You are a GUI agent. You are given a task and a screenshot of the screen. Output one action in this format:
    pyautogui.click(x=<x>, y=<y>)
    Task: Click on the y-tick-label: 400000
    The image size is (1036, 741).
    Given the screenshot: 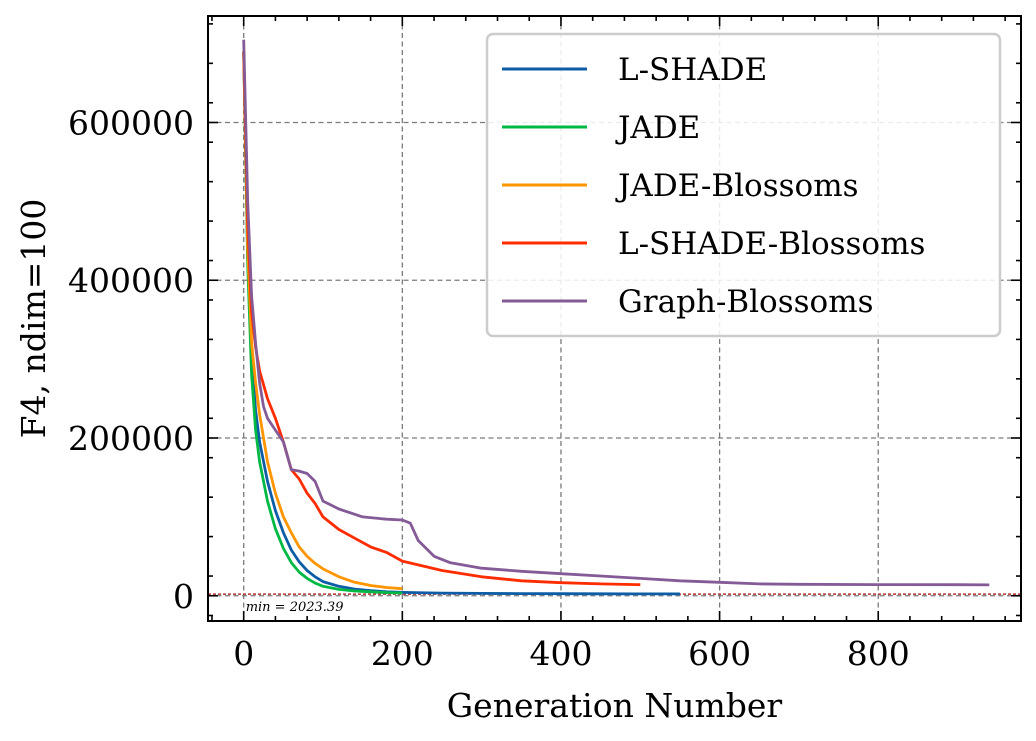 What is the action you would take?
    pyautogui.click(x=131, y=280)
    